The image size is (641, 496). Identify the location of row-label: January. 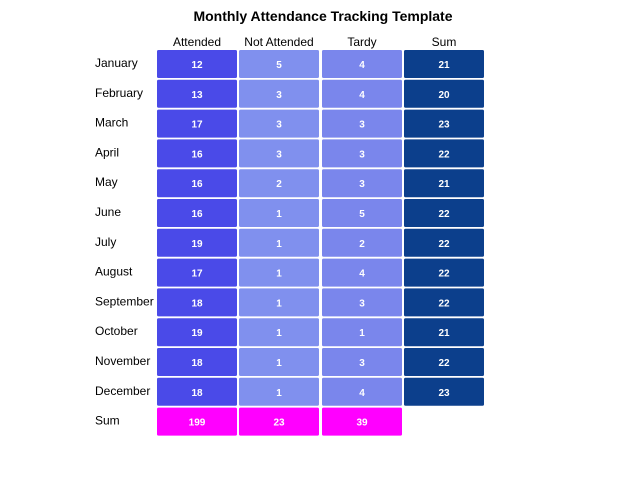
(116, 63).